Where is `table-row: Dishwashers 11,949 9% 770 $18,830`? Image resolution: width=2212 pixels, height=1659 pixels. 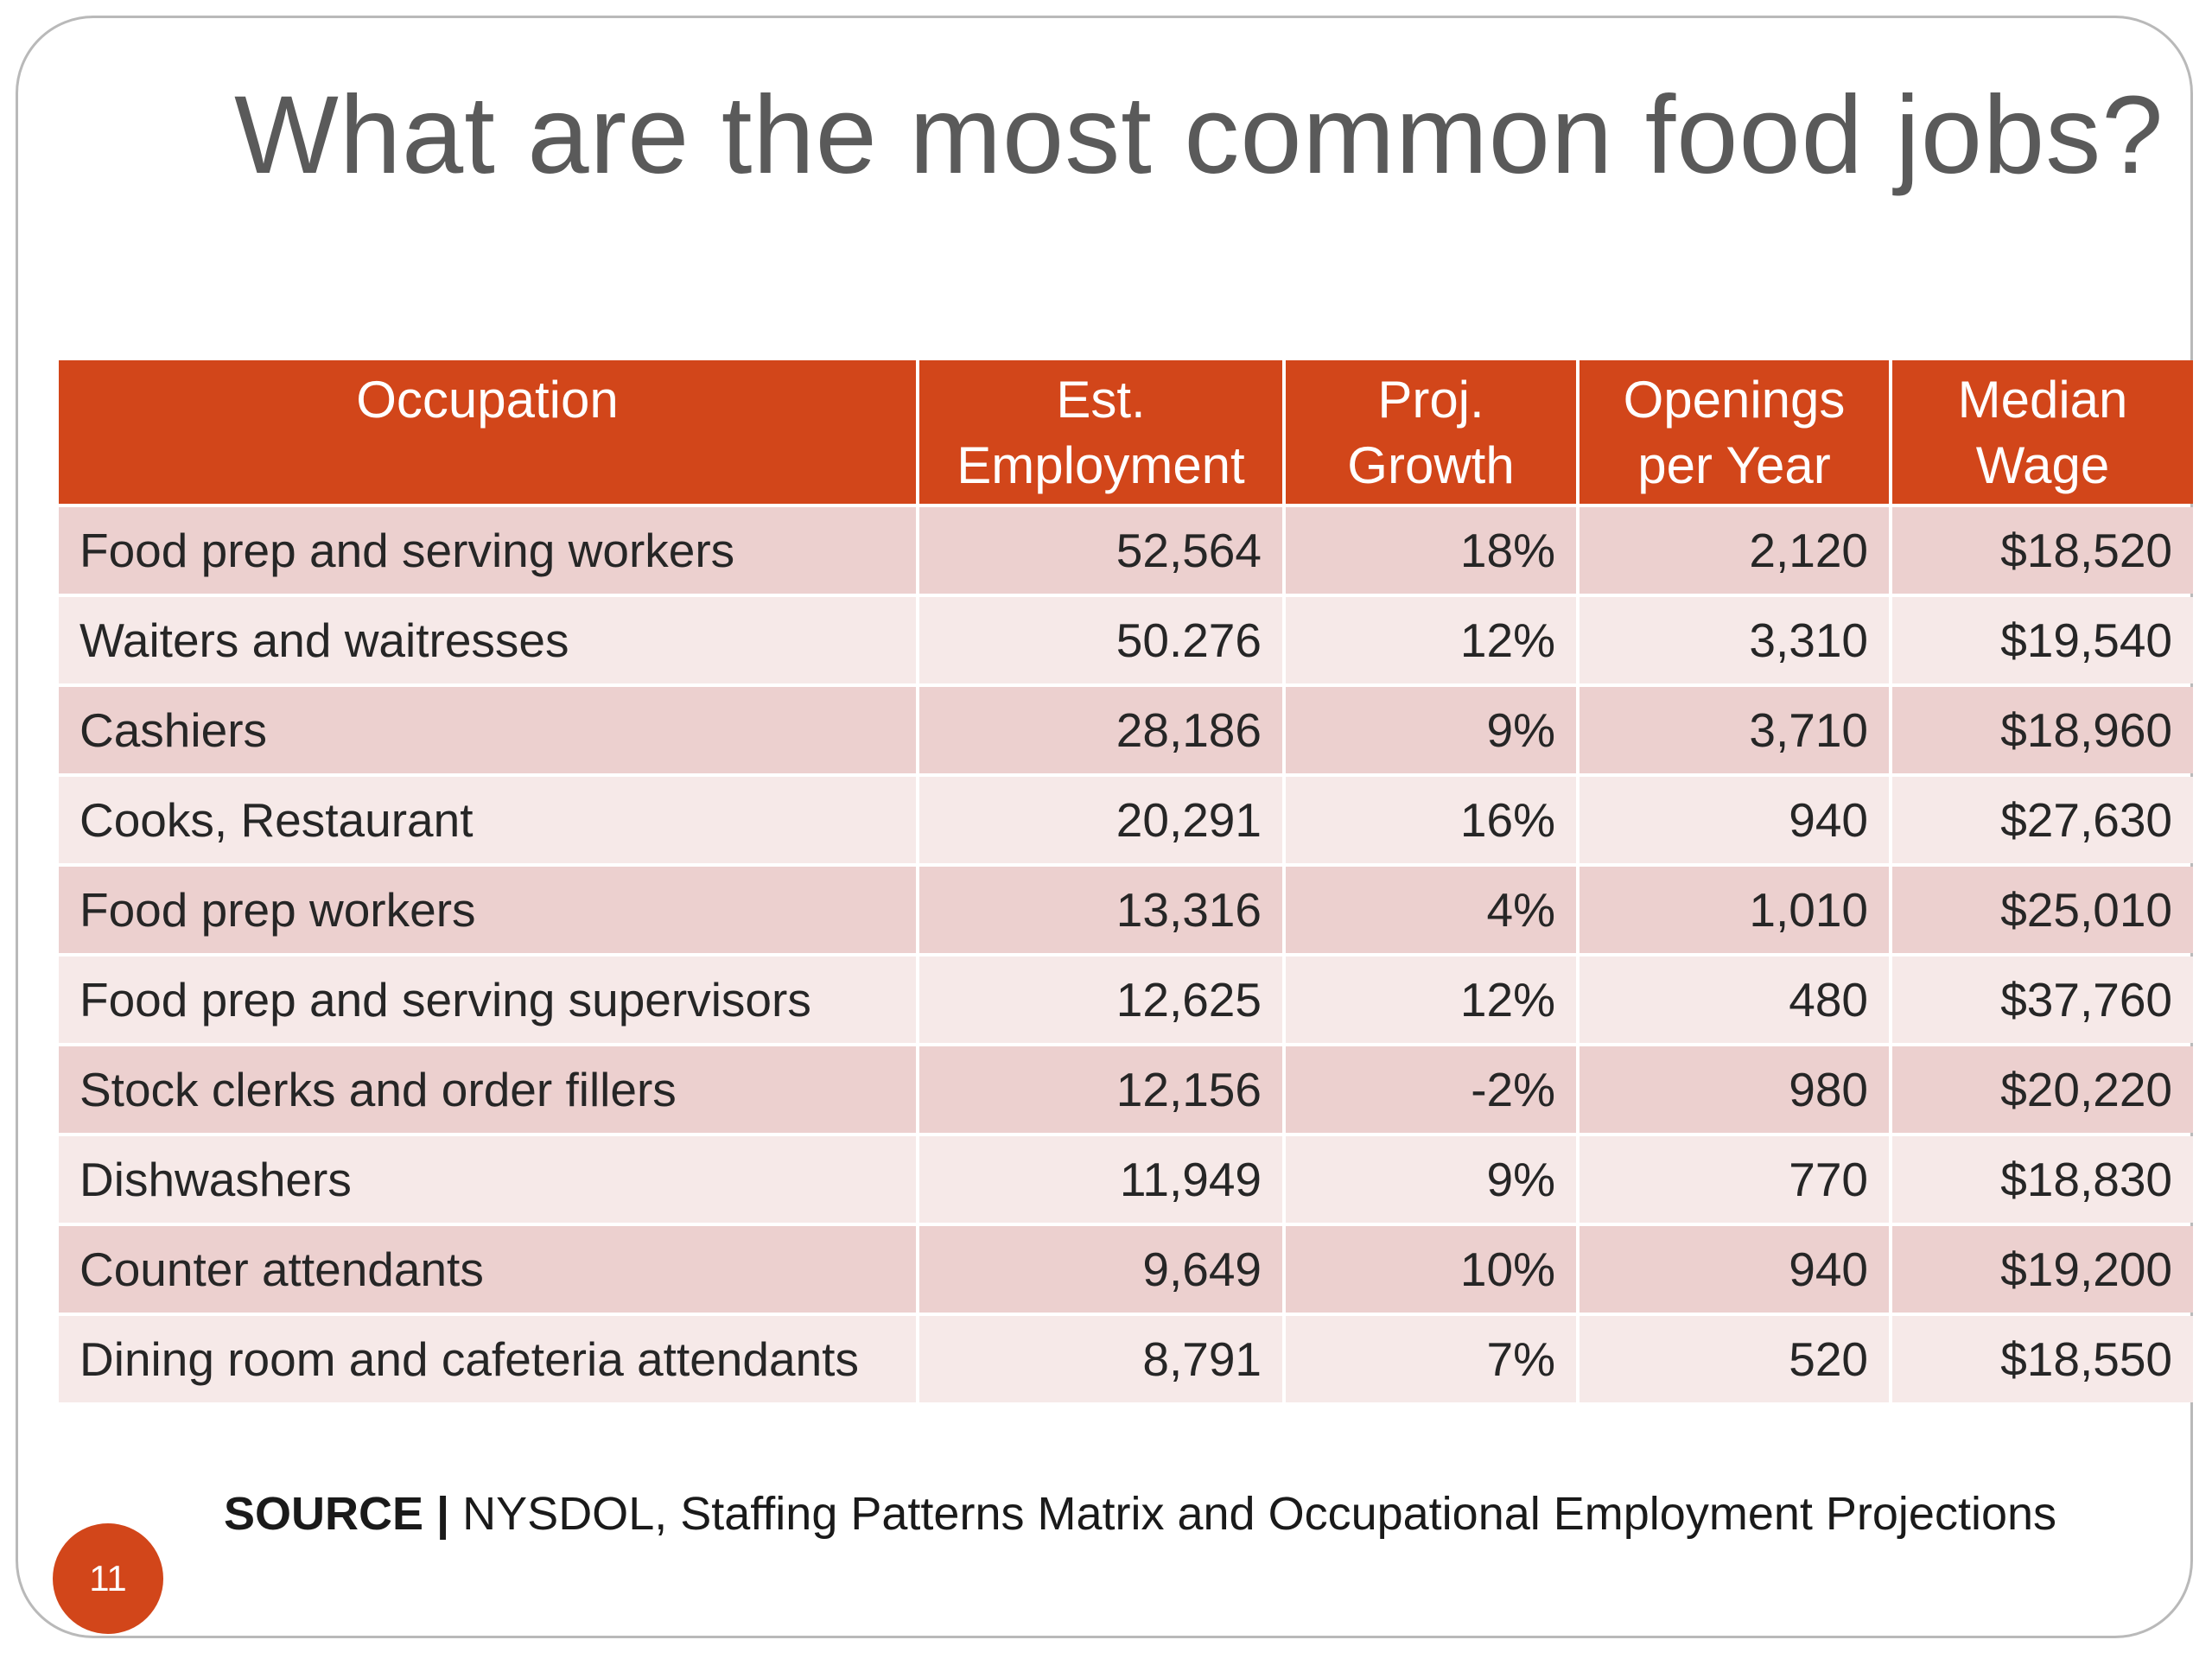
table-row: Dishwashers 11,949 9% 770 $18,830 is located at coordinates (1126, 1179).